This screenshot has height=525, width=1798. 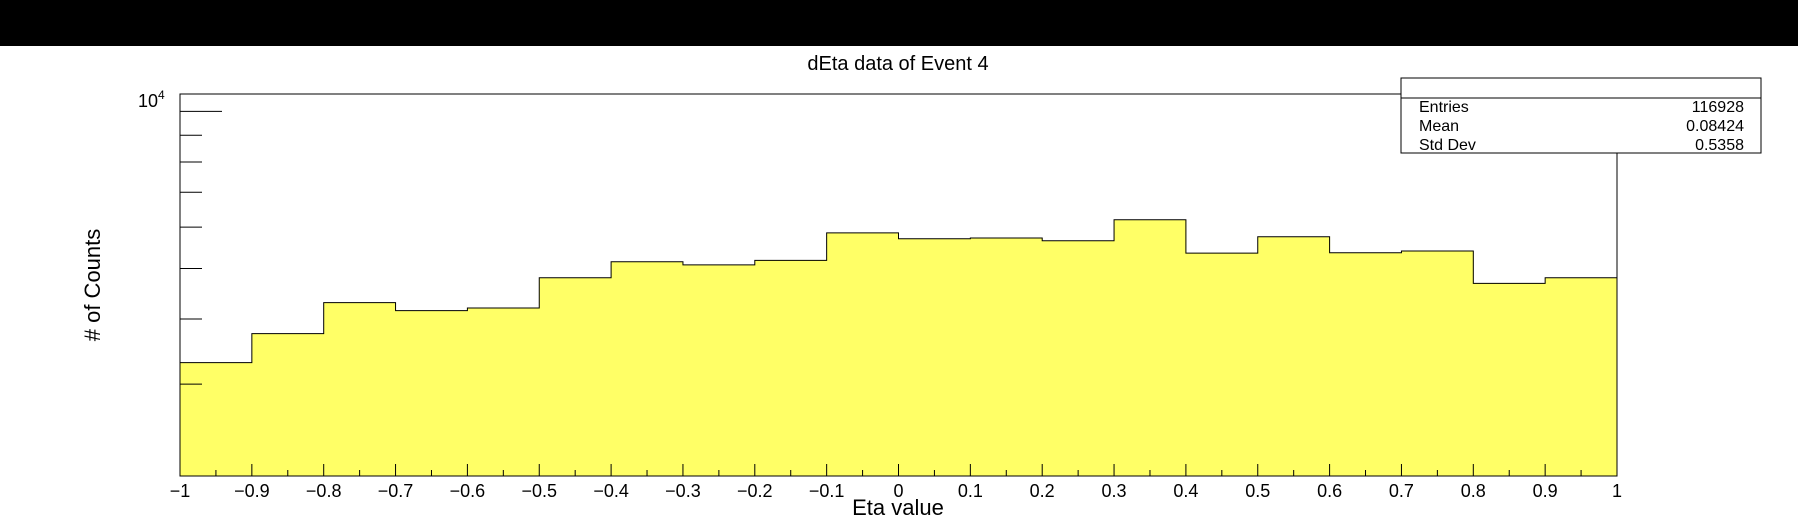 I want to click on x-axis-title: Eta value, so click(x=898, y=507).